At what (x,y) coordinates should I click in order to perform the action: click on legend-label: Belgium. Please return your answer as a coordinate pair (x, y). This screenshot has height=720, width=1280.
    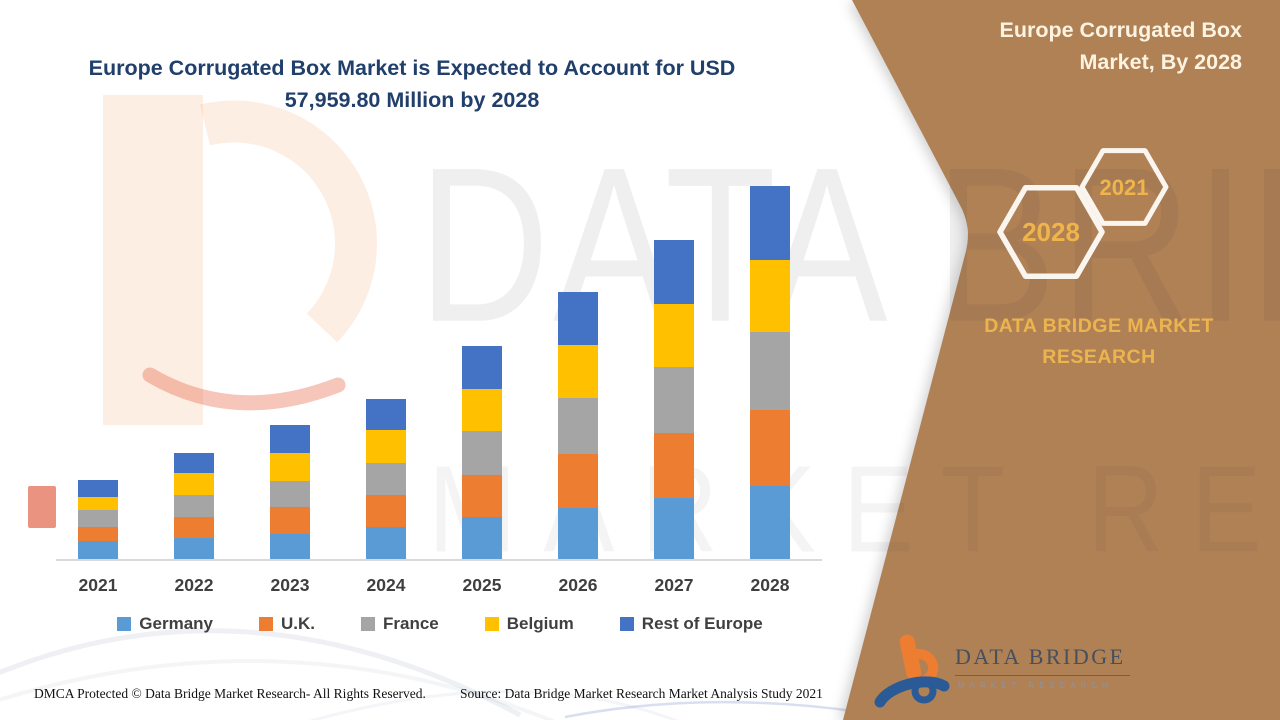
    Looking at the image, I should click on (540, 623).